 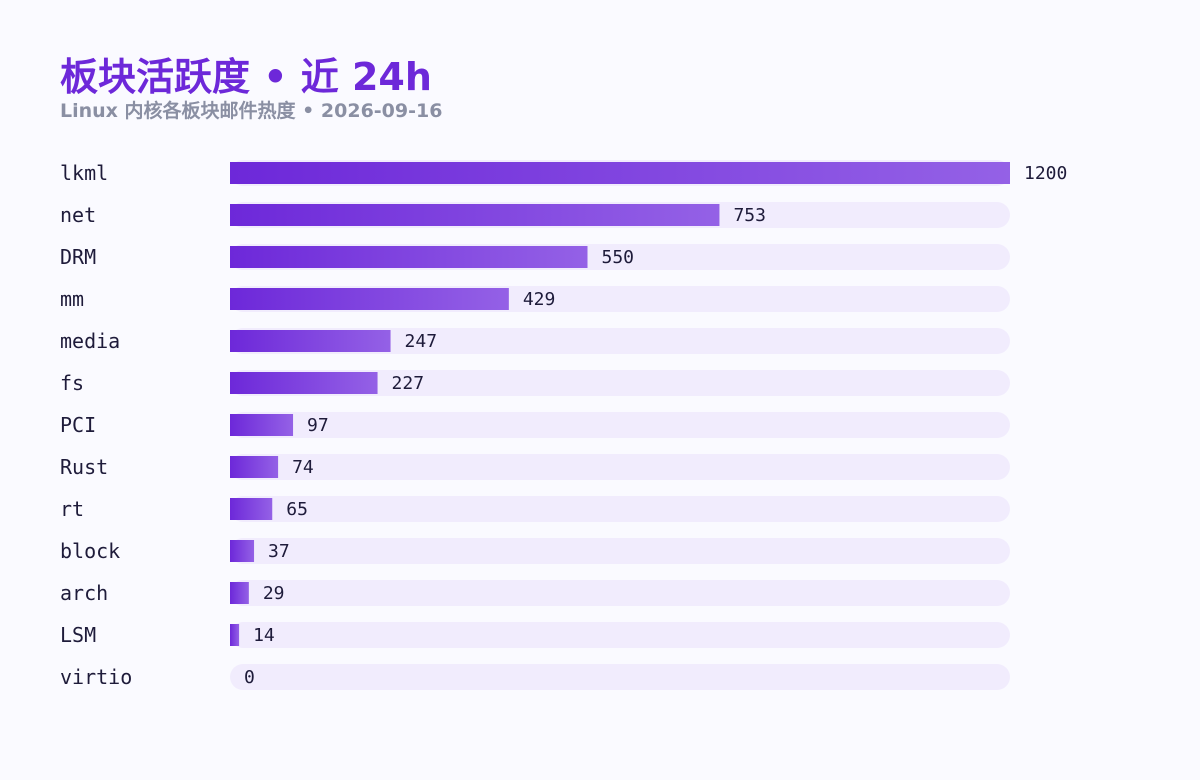 What do you see at coordinates (84, 467) in the screenshot?
I see `category-label: Rust` at bounding box center [84, 467].